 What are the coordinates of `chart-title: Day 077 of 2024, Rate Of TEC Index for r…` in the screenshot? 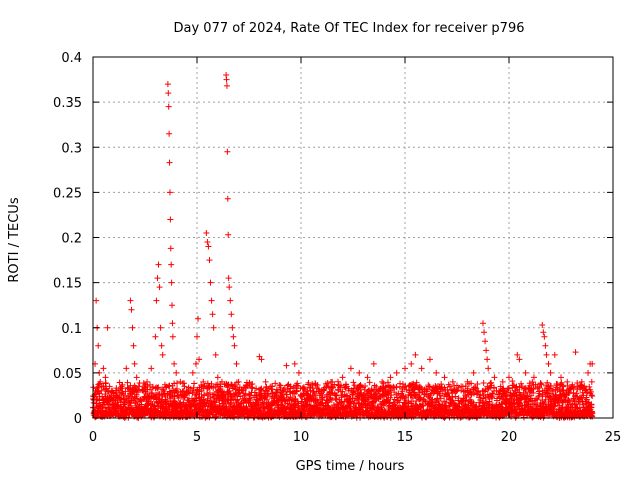 It's located at (349, 28).